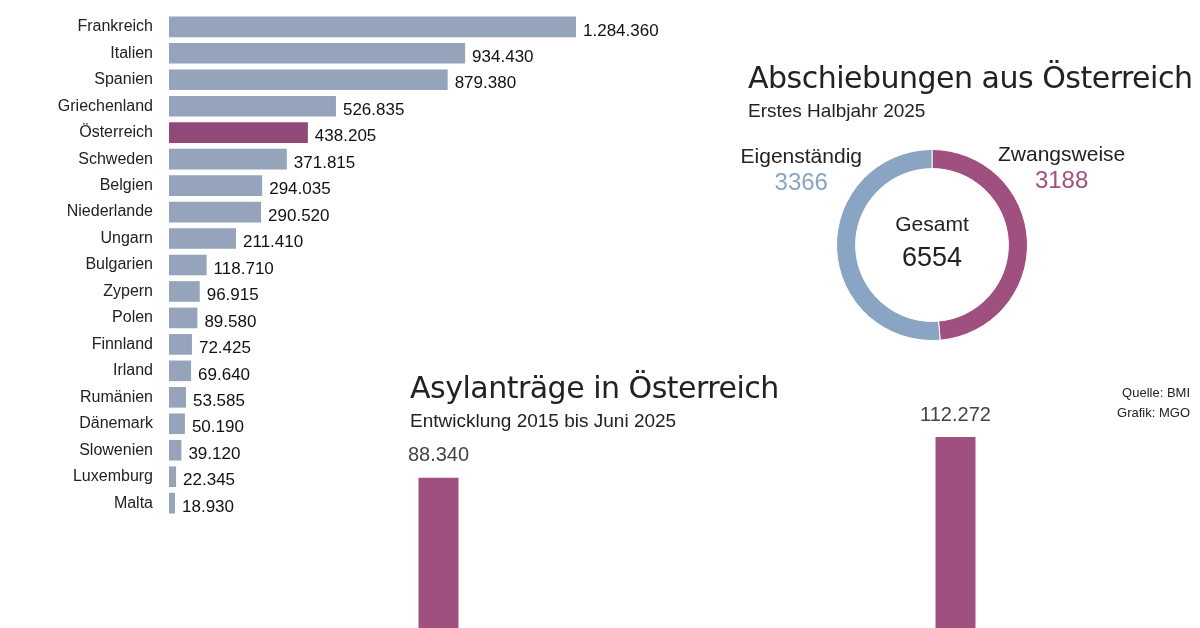  I want to click on data-label: 526.835, so click(373, 109).